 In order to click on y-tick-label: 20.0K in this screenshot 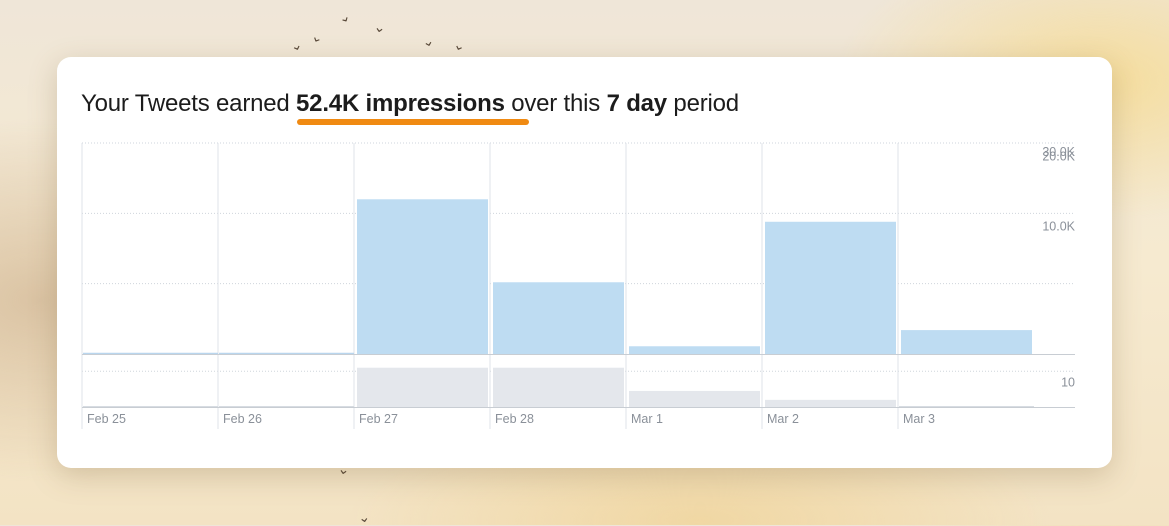, I will do `click(1058, 156)`.